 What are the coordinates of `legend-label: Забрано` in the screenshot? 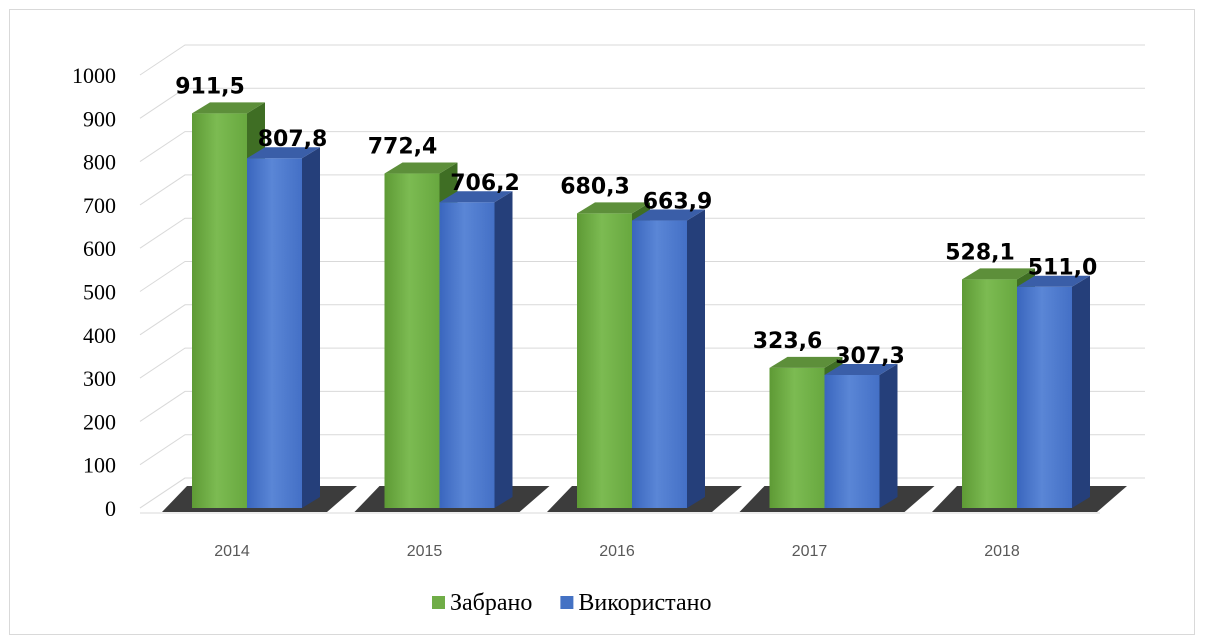 It's located at (491, 603).